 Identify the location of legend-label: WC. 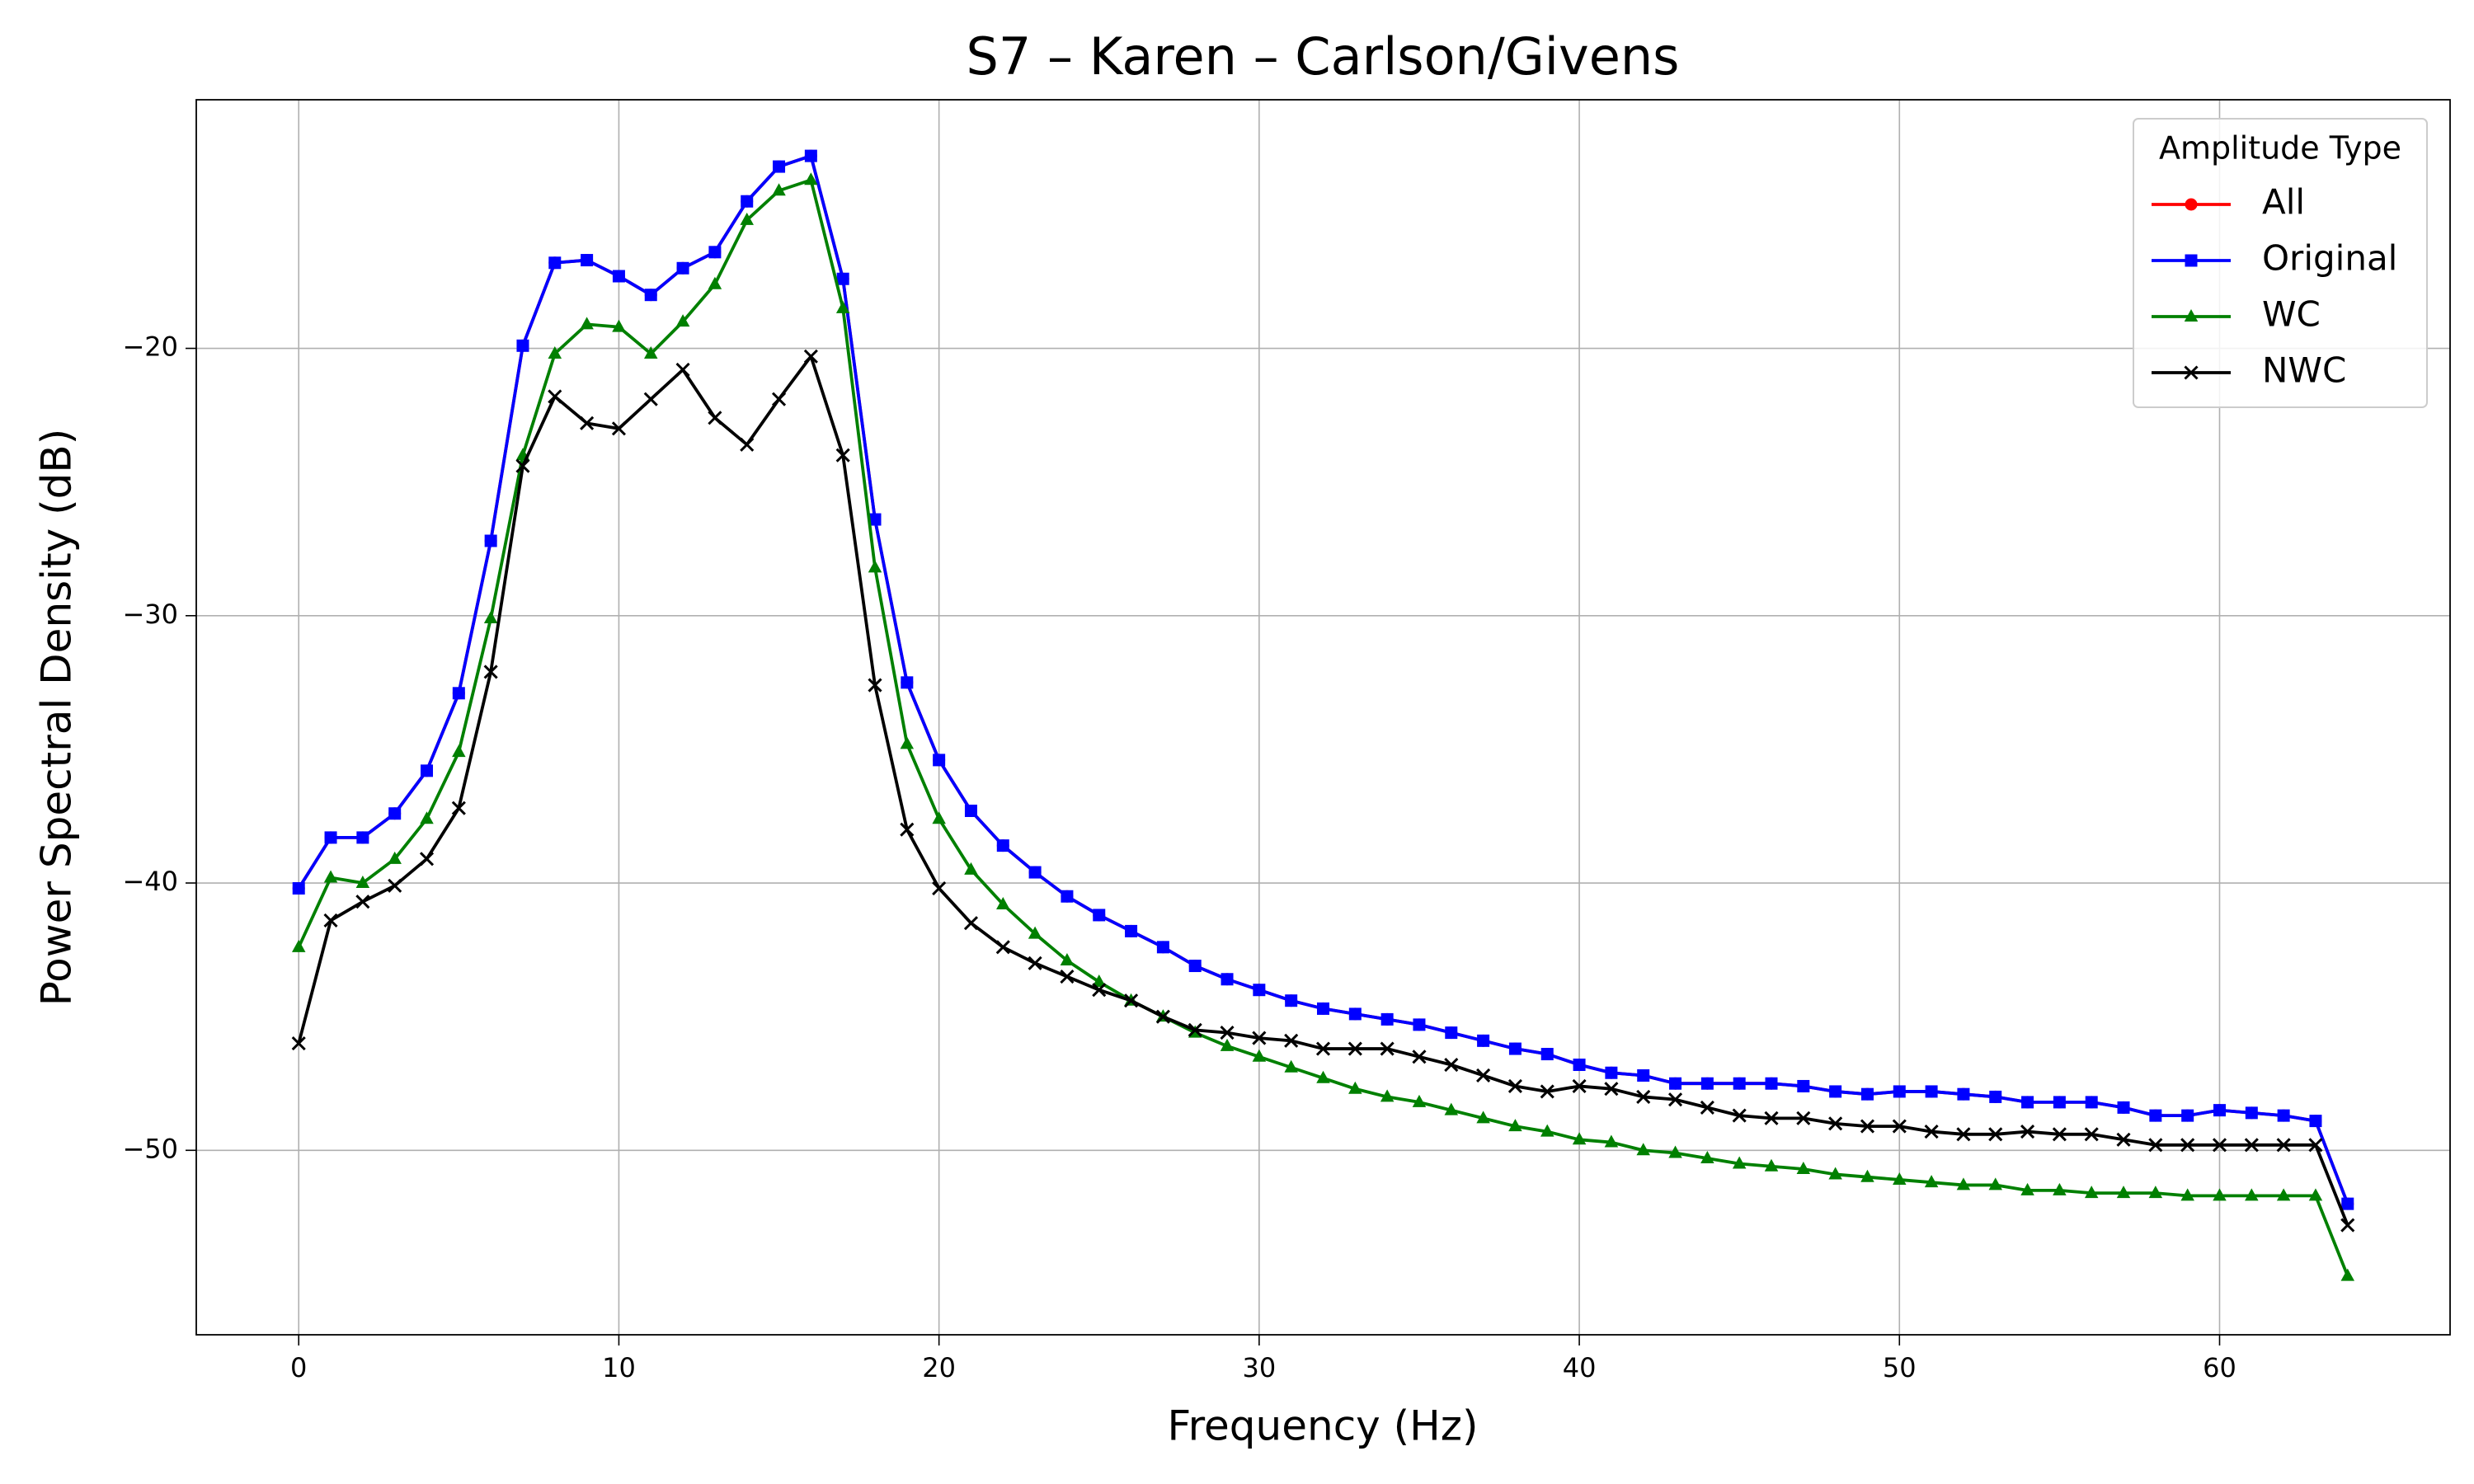
(2291, 314).